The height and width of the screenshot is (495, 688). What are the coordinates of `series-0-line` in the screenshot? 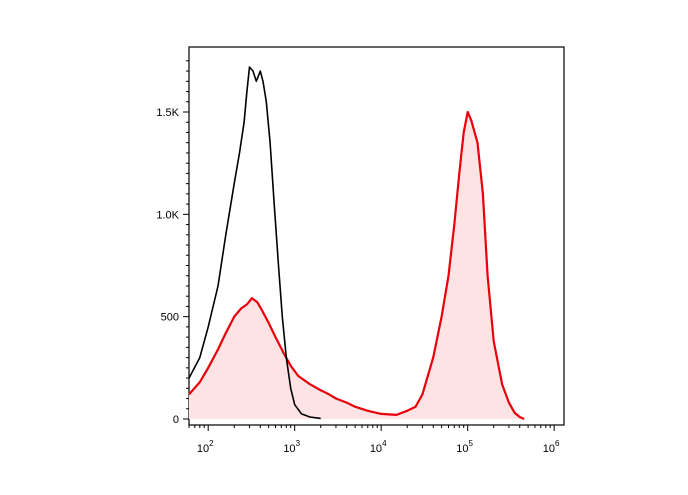 It's located at (254, 243).